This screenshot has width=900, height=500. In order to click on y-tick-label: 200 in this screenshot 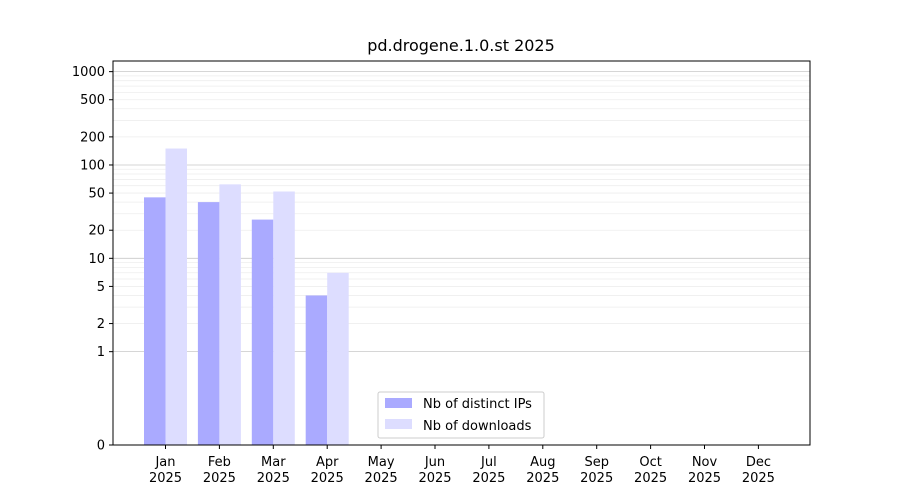, I will do `click(92, 137)`.